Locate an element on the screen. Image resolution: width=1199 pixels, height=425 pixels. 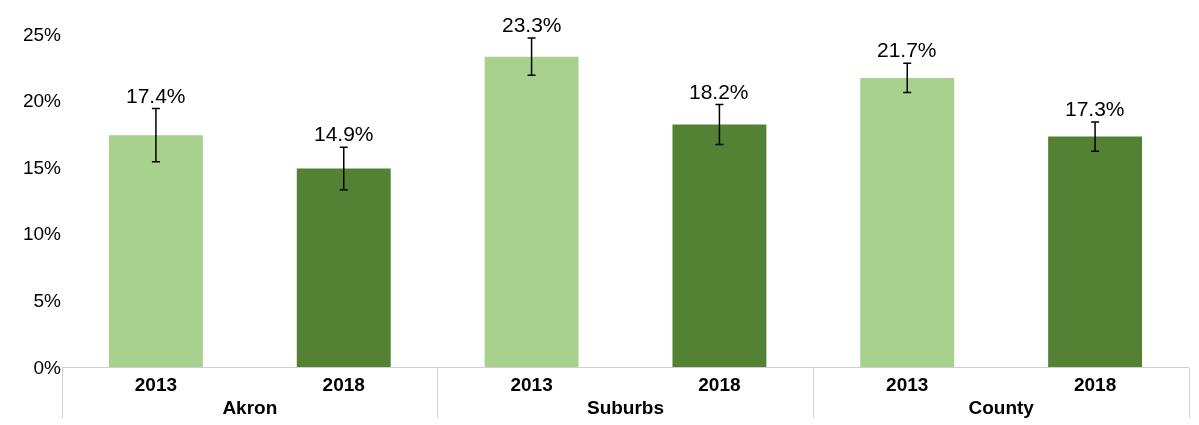
data-label: 18.2% is located at coordinates (719, 91).